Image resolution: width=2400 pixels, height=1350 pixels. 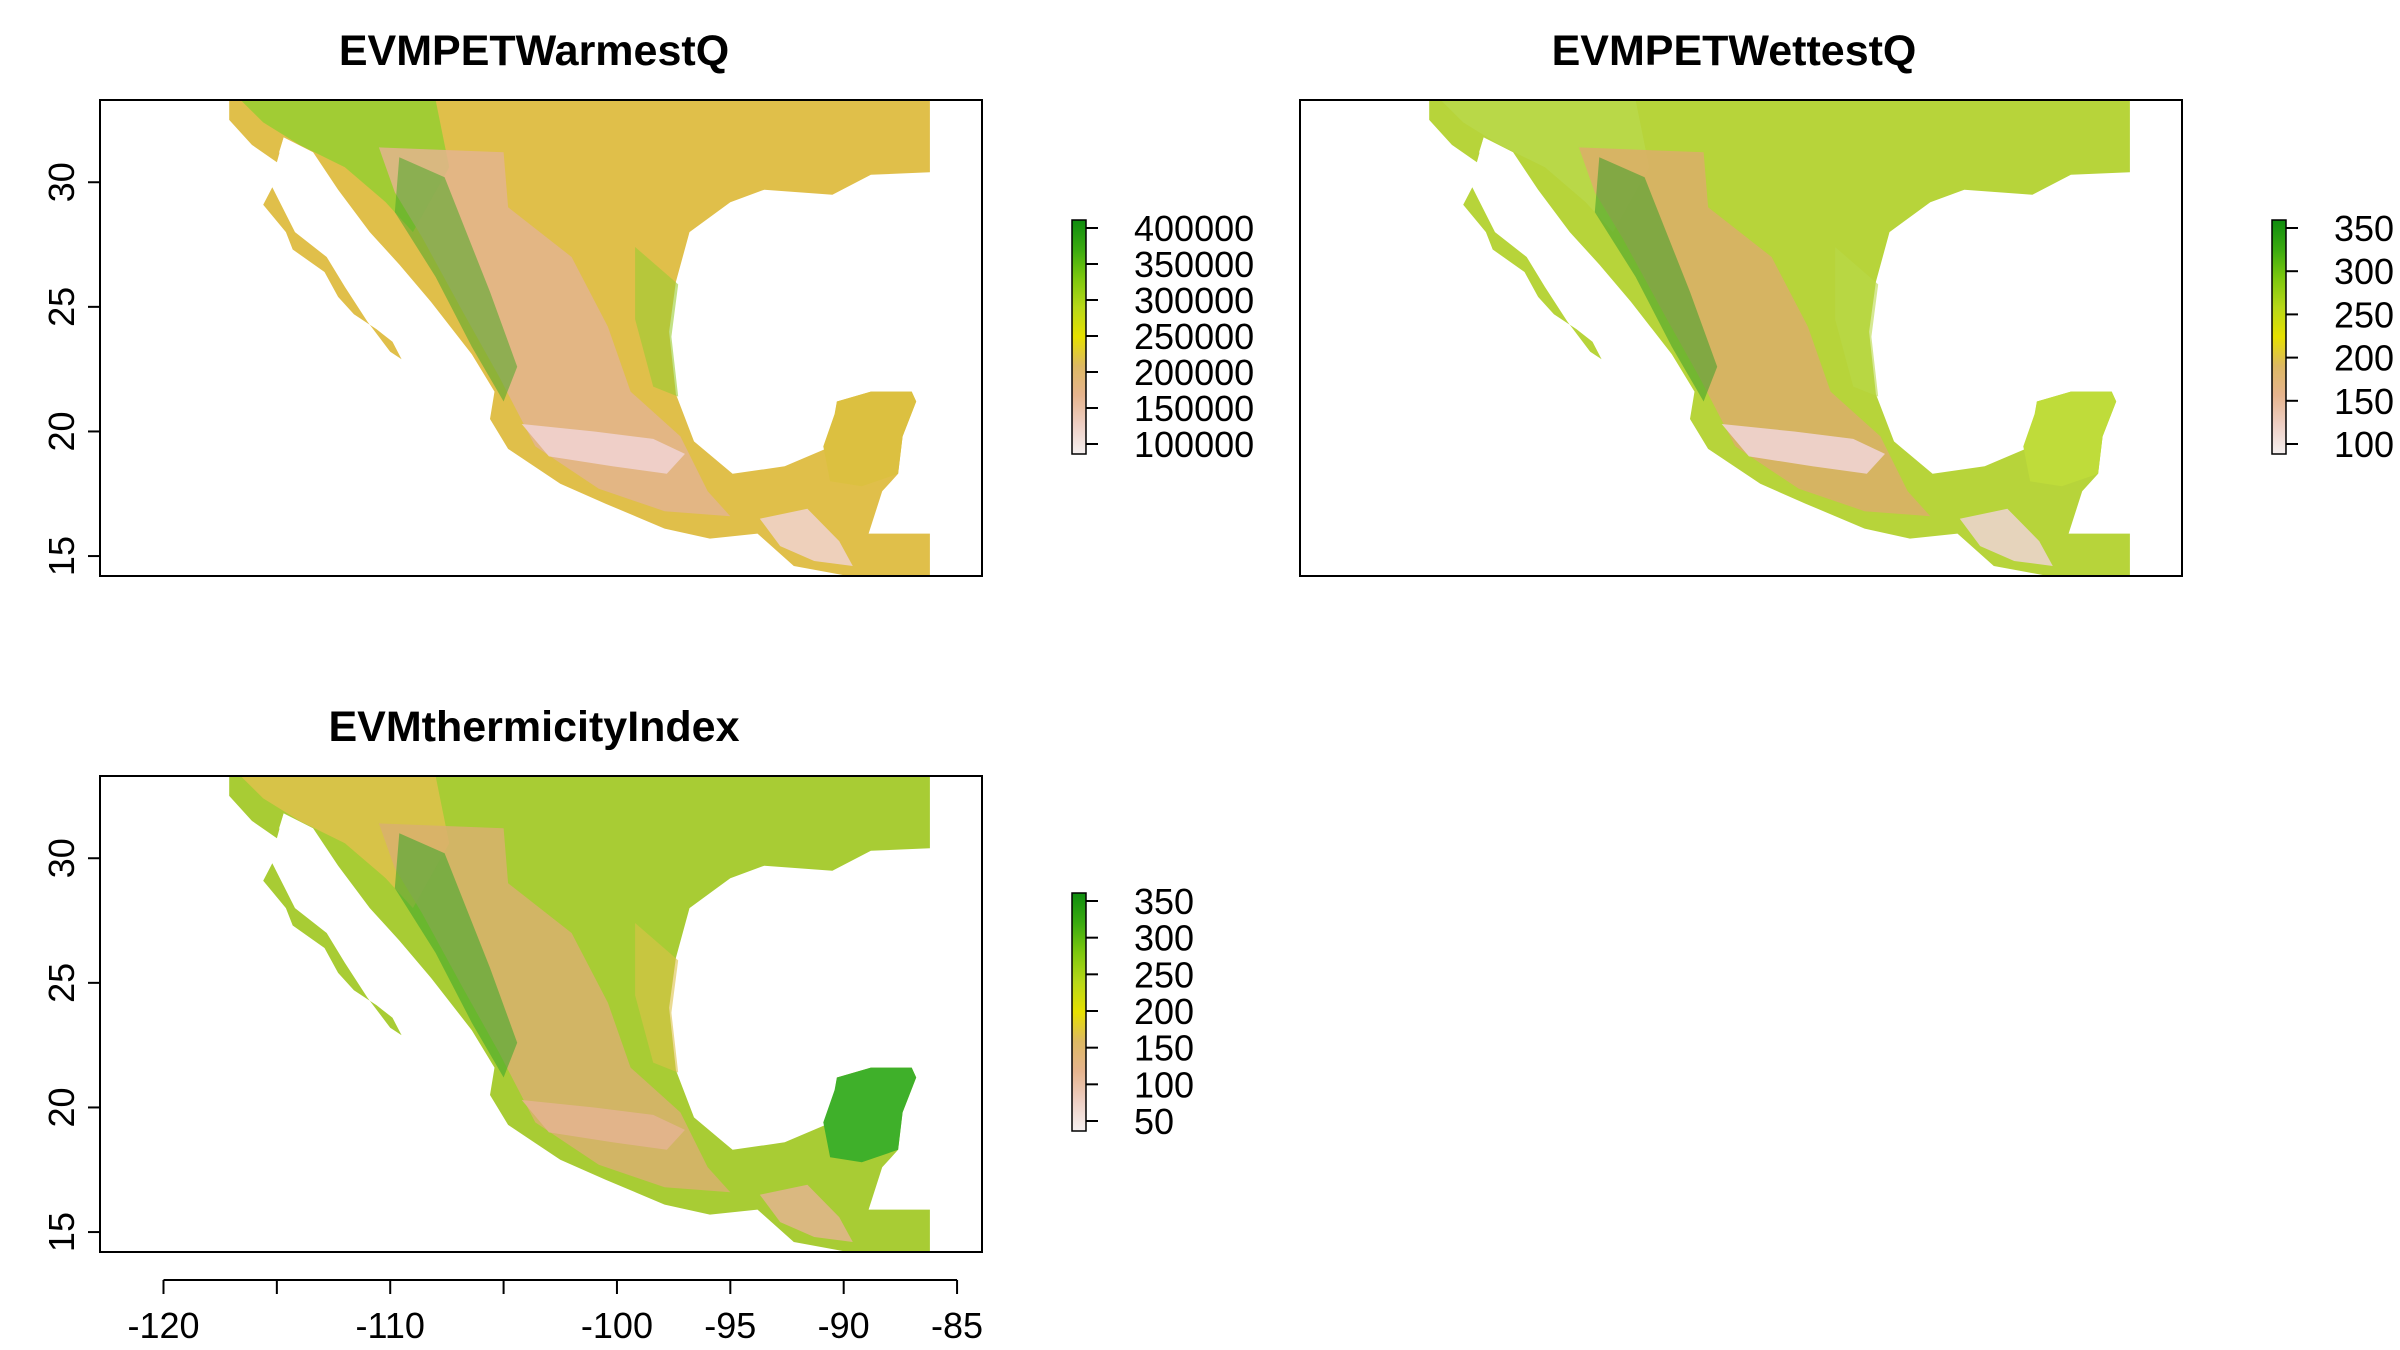 I want to click on x-tick-label: -120, so click(x=163, y=1325).